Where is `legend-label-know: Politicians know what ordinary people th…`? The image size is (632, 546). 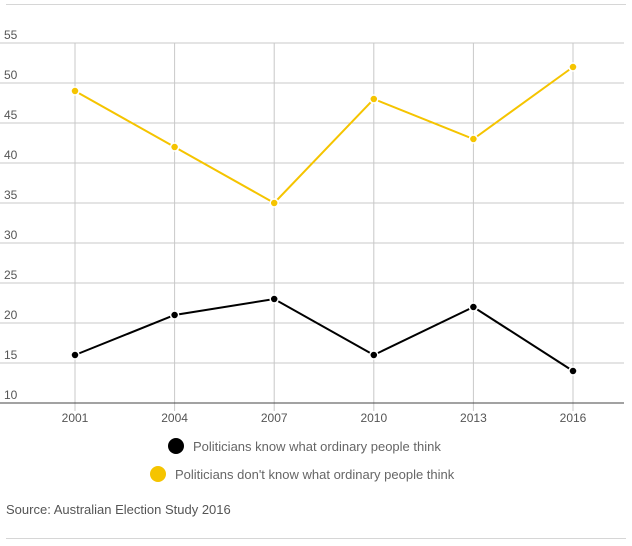
legend-label-know: Politicians know what ordinary people th… is located at coordinates (317, 446).